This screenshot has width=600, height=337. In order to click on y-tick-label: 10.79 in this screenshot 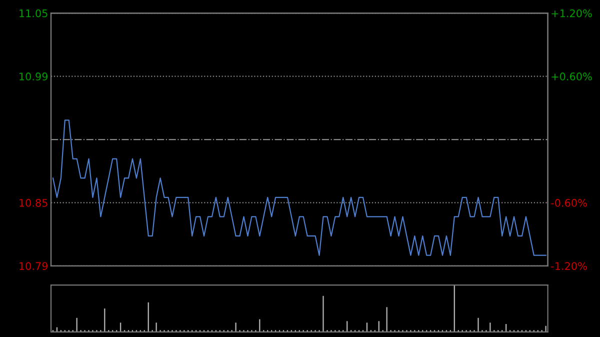, I will do `click(34, 266)`.